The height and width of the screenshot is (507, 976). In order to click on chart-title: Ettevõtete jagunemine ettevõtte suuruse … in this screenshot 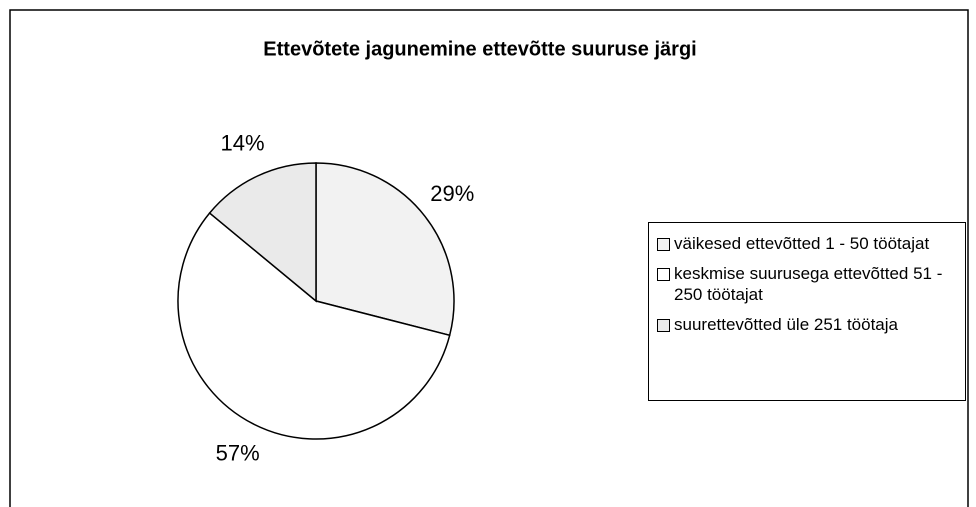, I will do `click(479, 49)`.